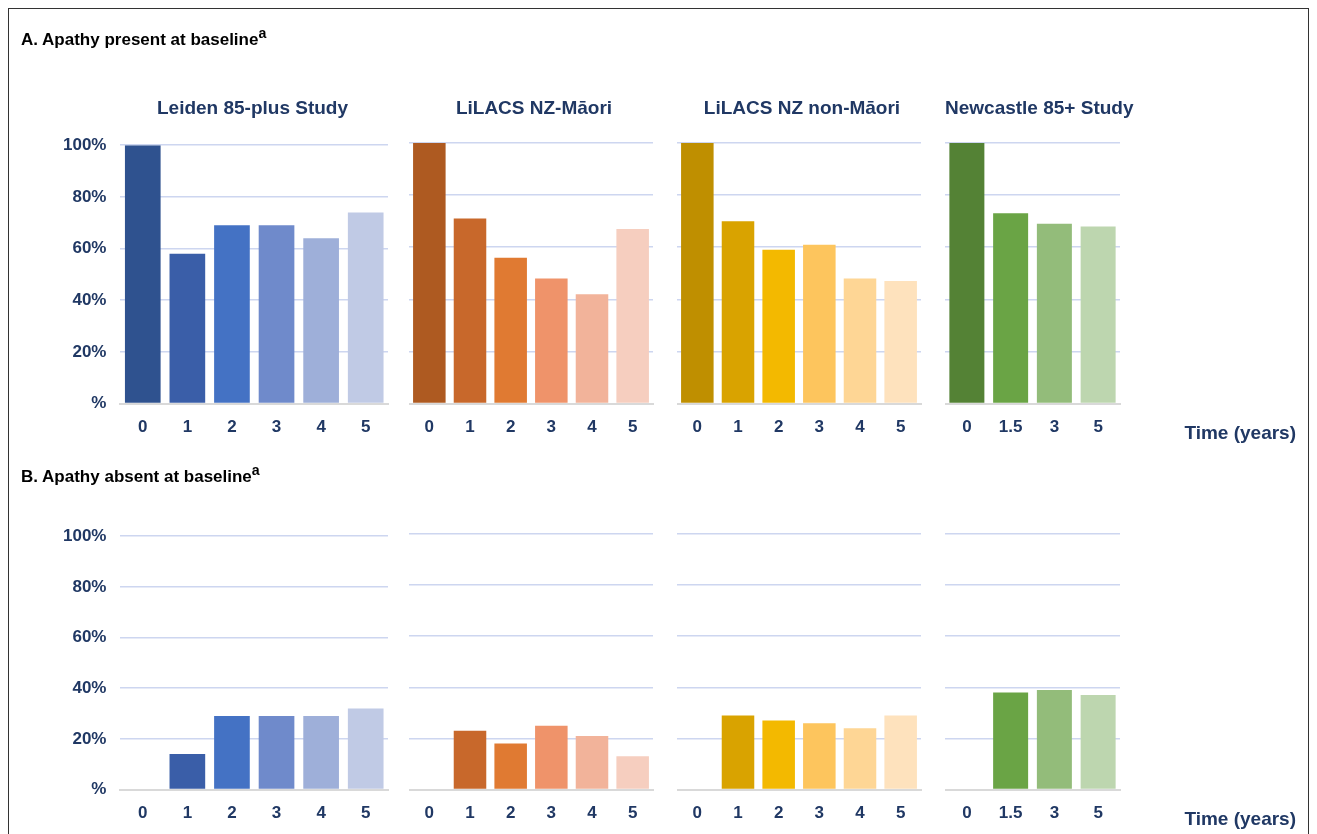  I want to click on chart-subtitle: LiLACS NZ-Māori, so click(534, 108).